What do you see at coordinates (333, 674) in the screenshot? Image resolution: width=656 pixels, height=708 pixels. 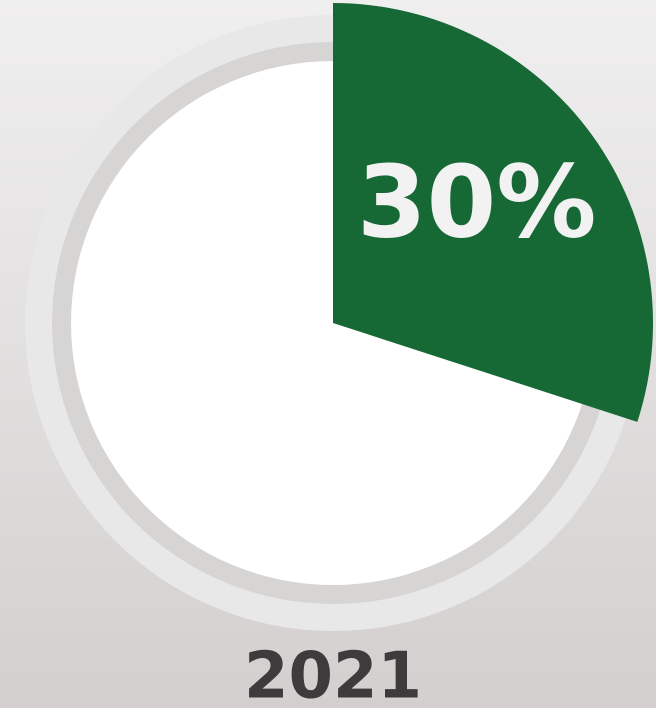 I see `category-label: 2021` at bounding box center [333, 674].